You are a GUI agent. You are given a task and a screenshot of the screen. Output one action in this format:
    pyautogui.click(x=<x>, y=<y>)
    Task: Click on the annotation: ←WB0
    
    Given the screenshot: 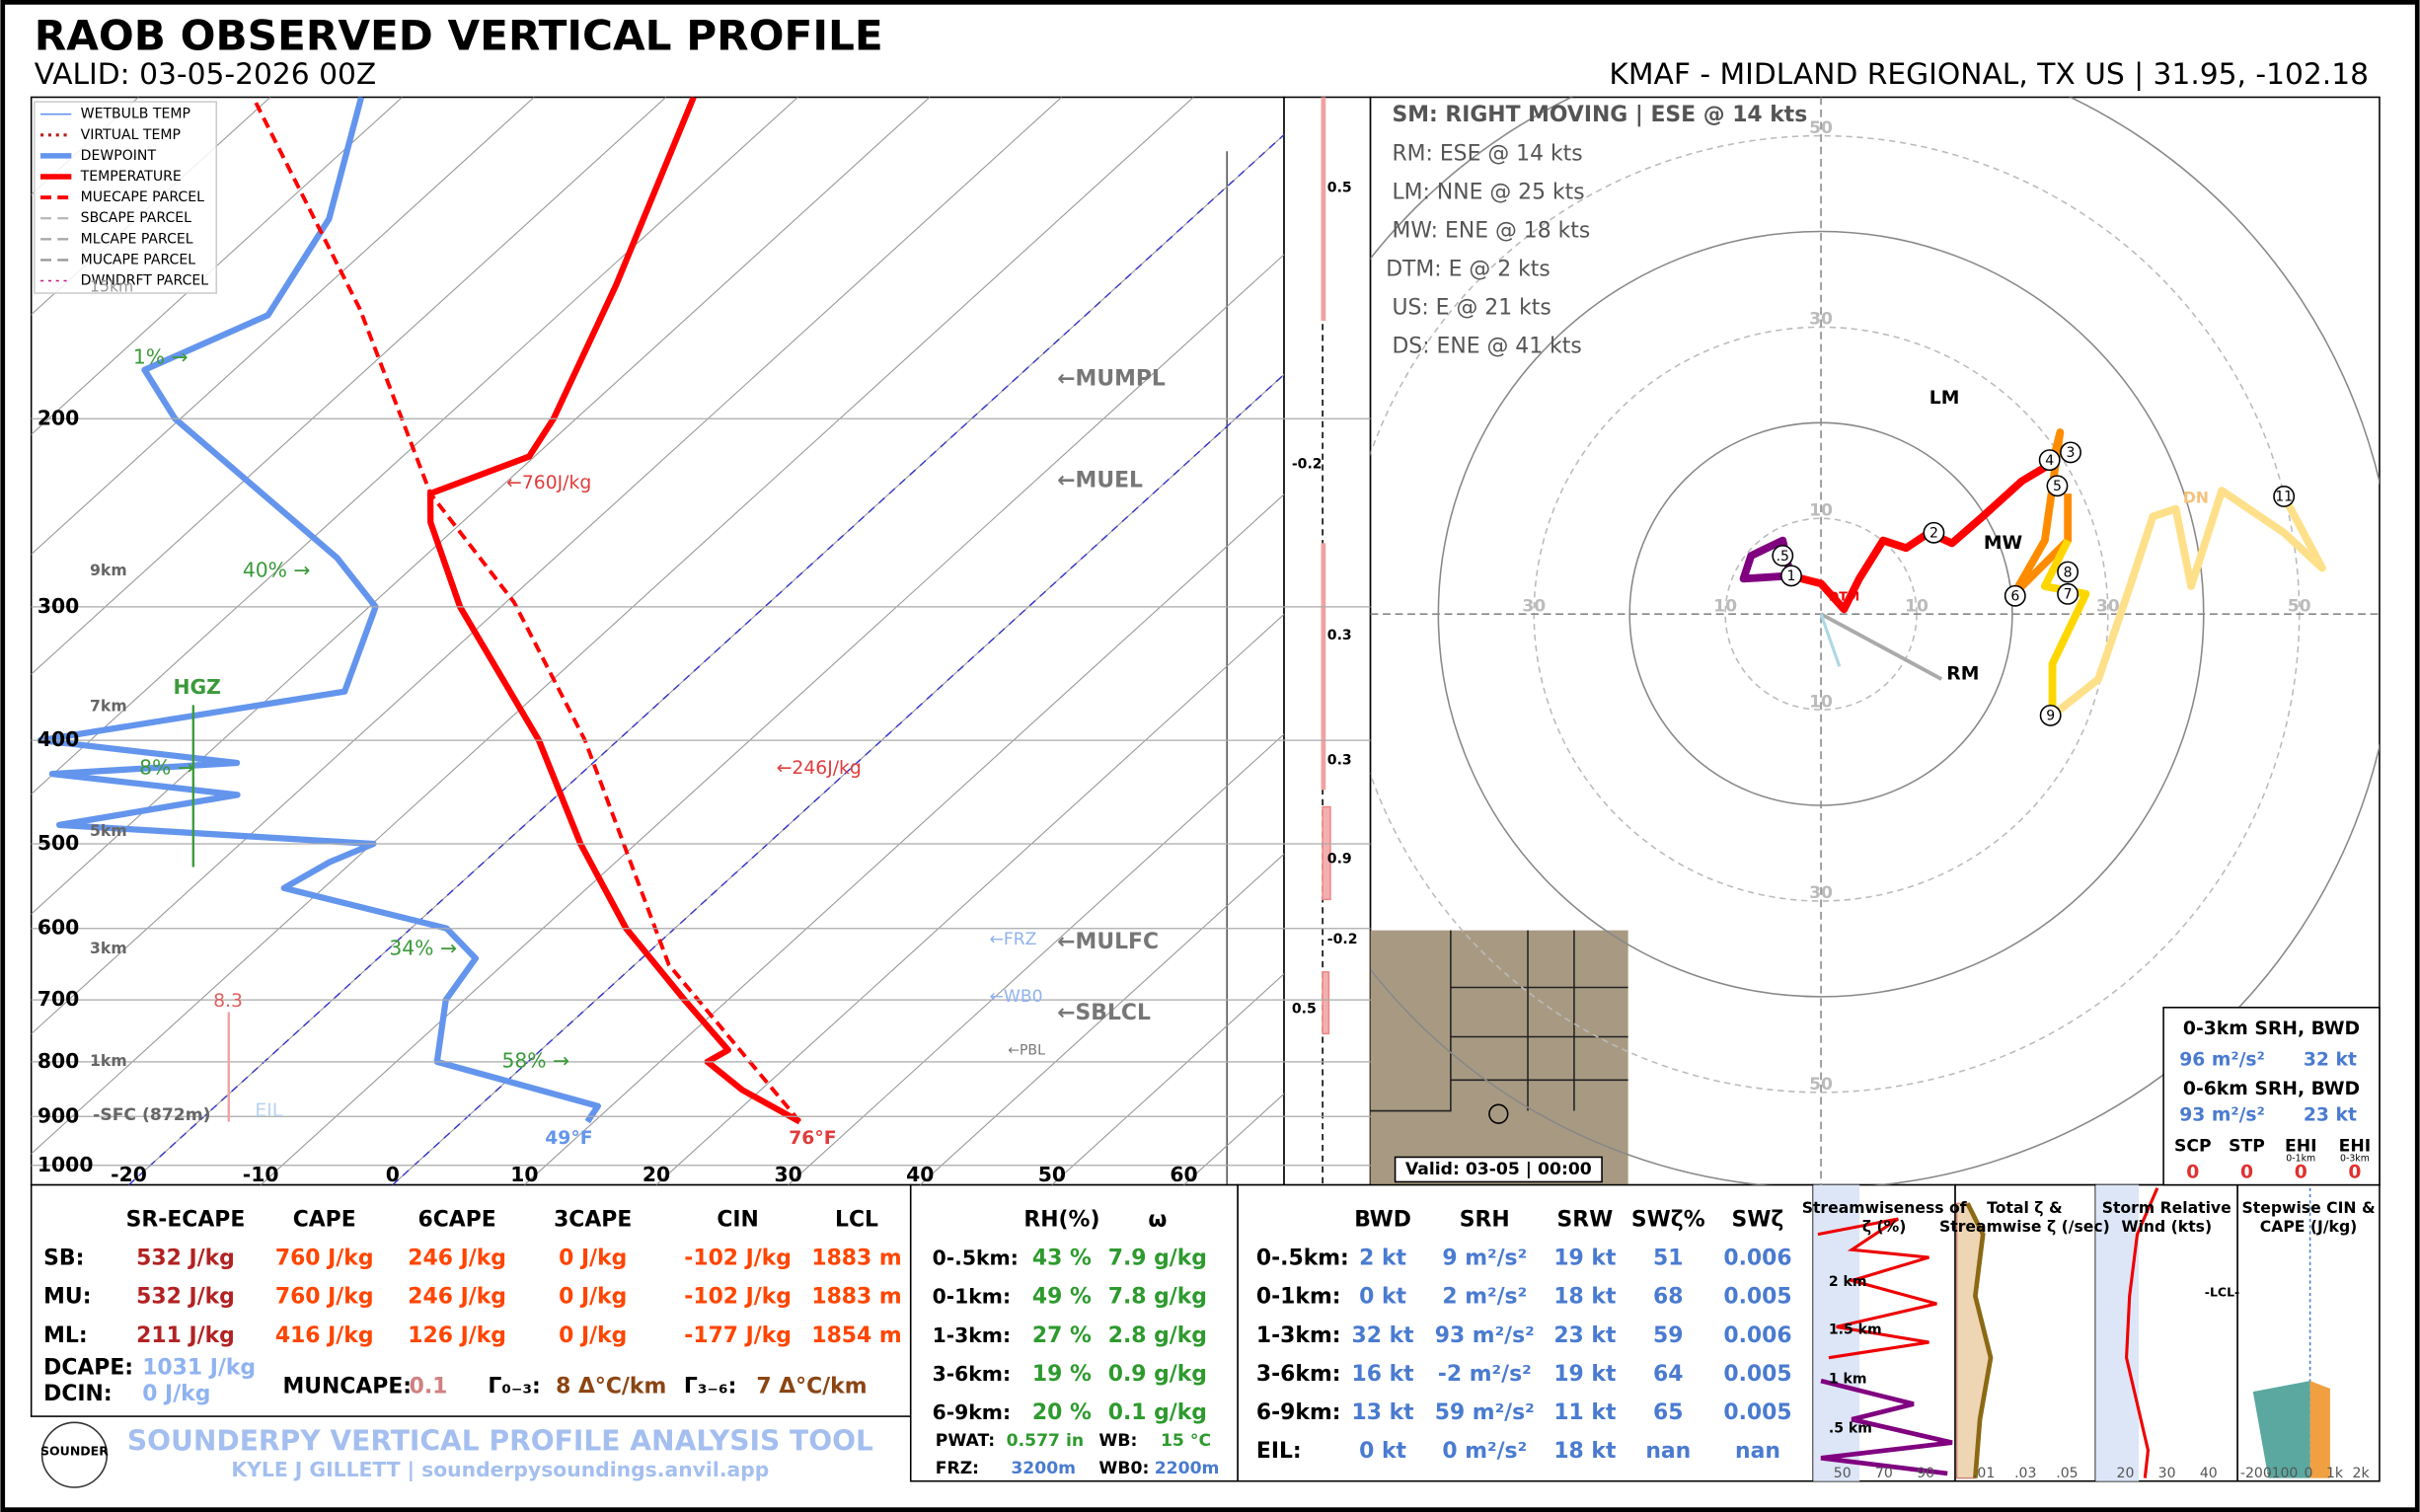 What is the action you would take?
    pyautogui.click(x=1016, y=997)
    